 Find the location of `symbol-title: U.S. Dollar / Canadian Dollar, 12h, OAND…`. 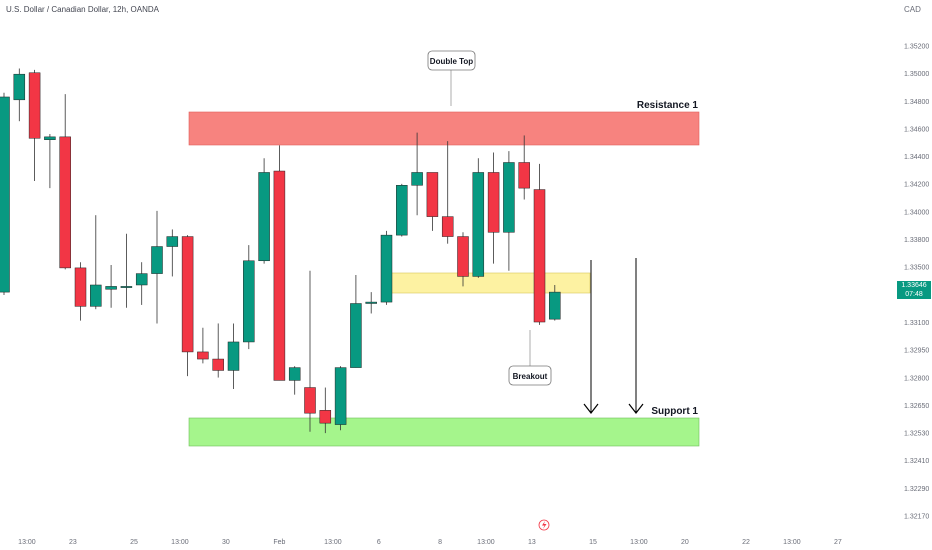

symbol-title: U.S. Dollar / Canadian Dollar, 12h, OAND… is located at coordinates (82, 9).